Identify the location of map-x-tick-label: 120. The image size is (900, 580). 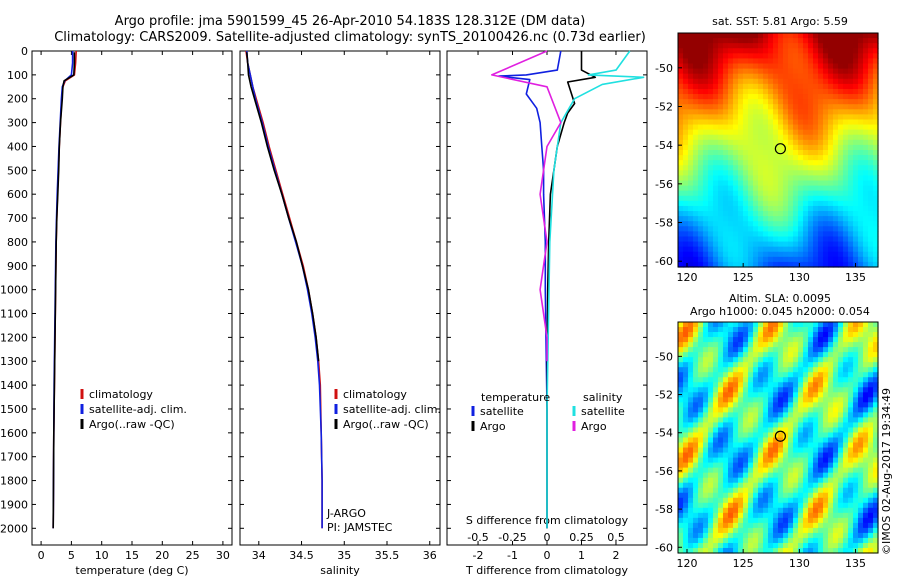
(686, 563).